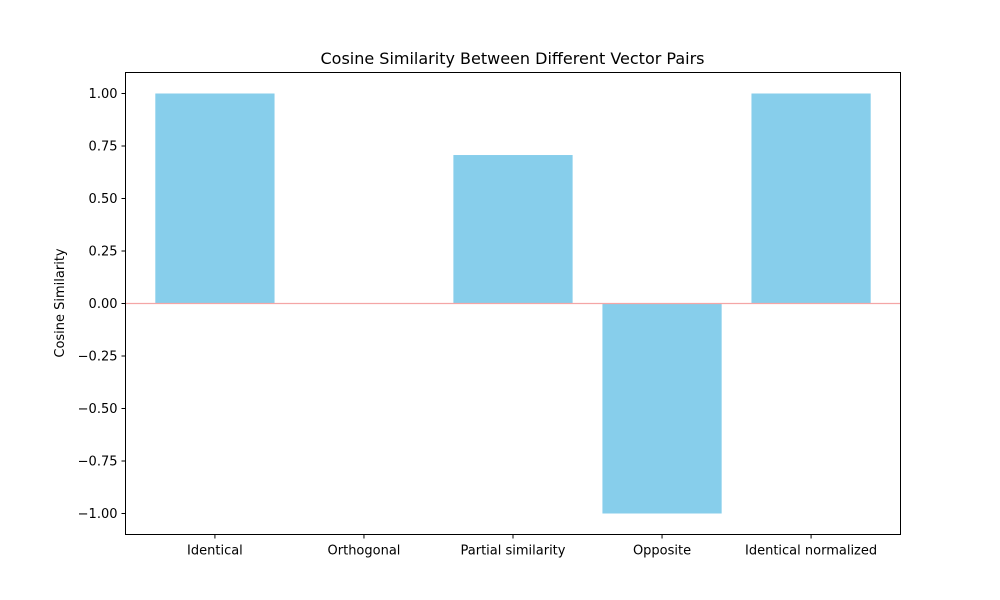 The height and width of the screenshot is (600, 1000). I want to click on y-tick-label: −0.25, so click(98, 357).